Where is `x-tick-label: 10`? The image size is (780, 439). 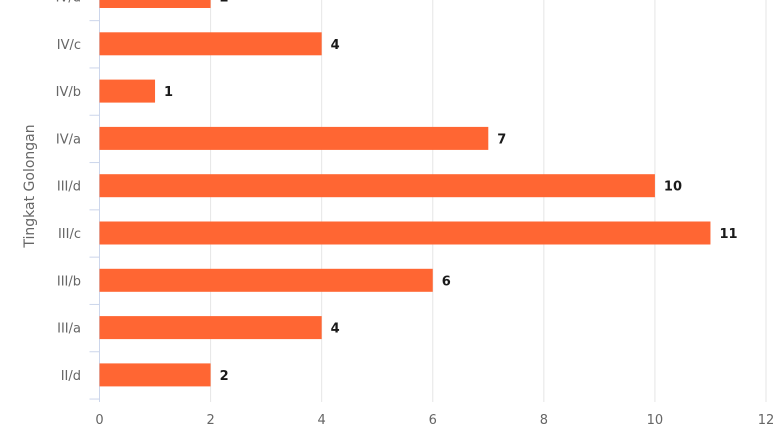 x-tick-label: 10 is located at coordinates (655, 420).